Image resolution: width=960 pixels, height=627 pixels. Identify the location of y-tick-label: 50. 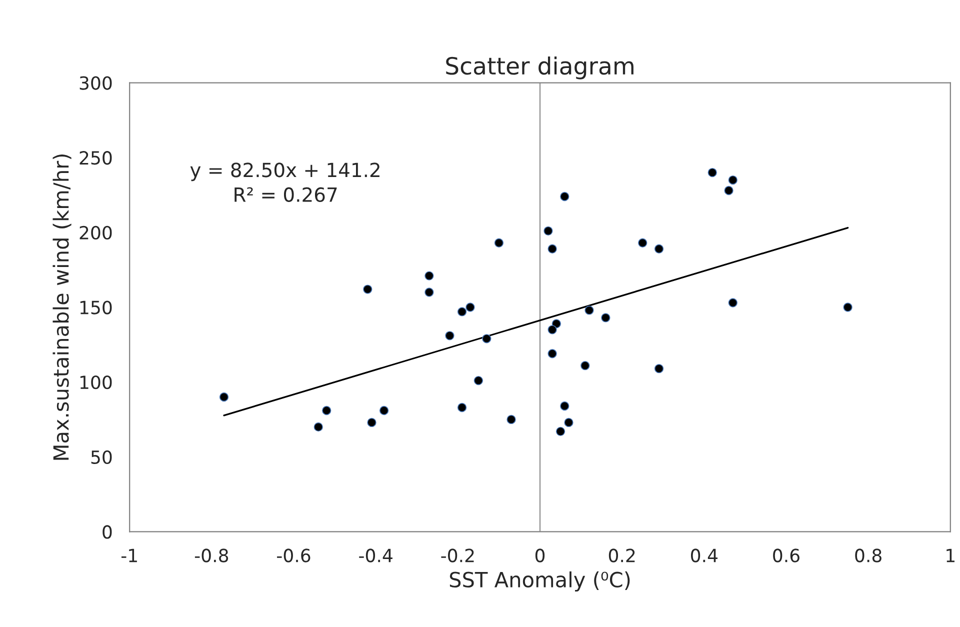
(101, 457).